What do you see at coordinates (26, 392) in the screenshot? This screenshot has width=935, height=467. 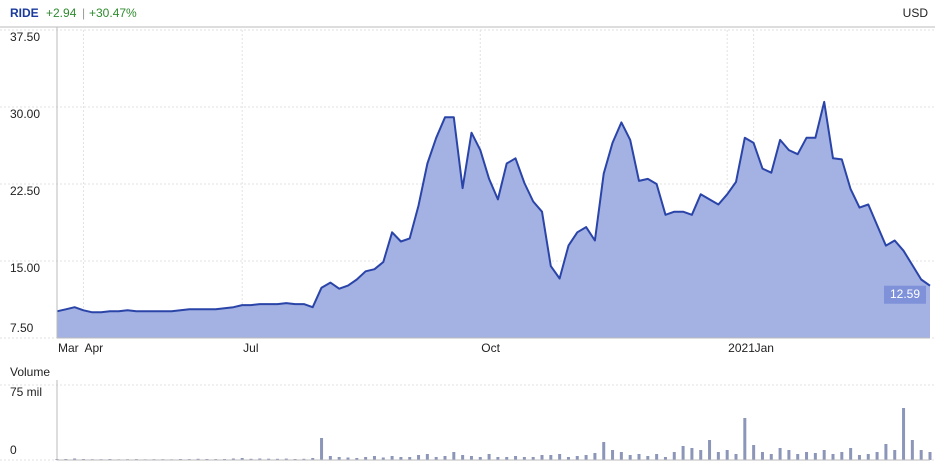 I see `y-tick-label: 75 mil` at bounding box center [26, 392].